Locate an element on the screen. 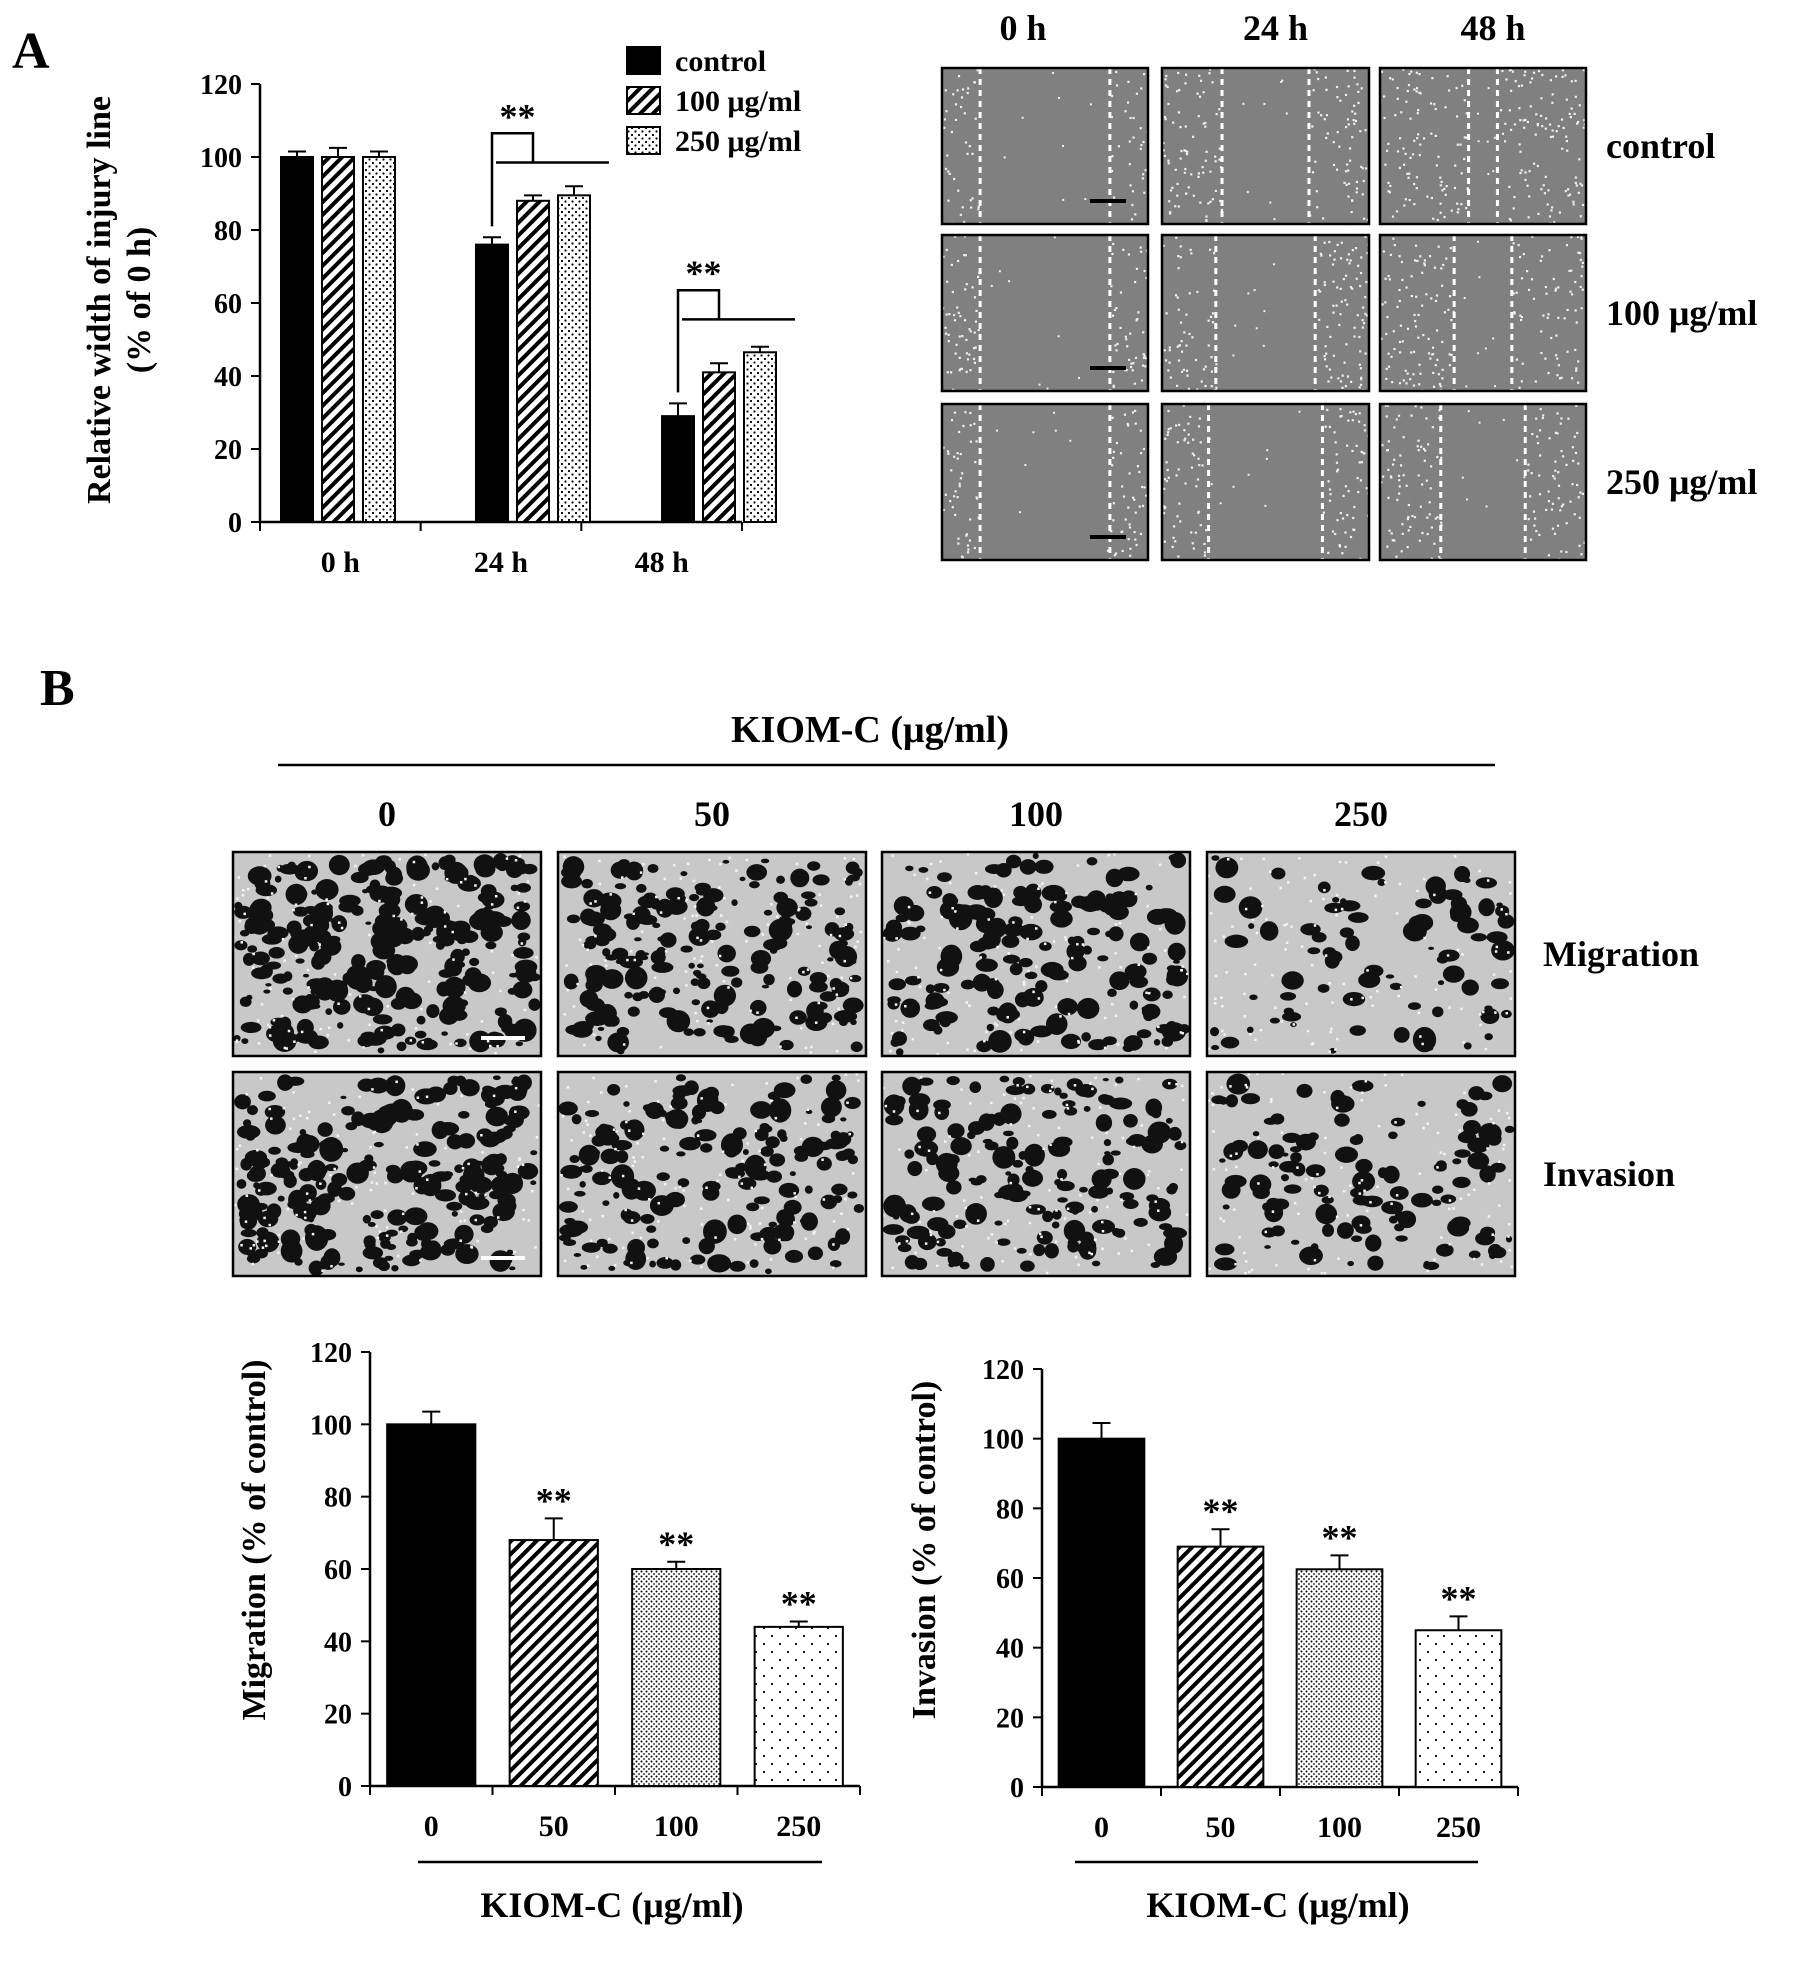 The width and height of the screenshot is (1795, 1978). legend-label: control is located at coordinates (720, 61).